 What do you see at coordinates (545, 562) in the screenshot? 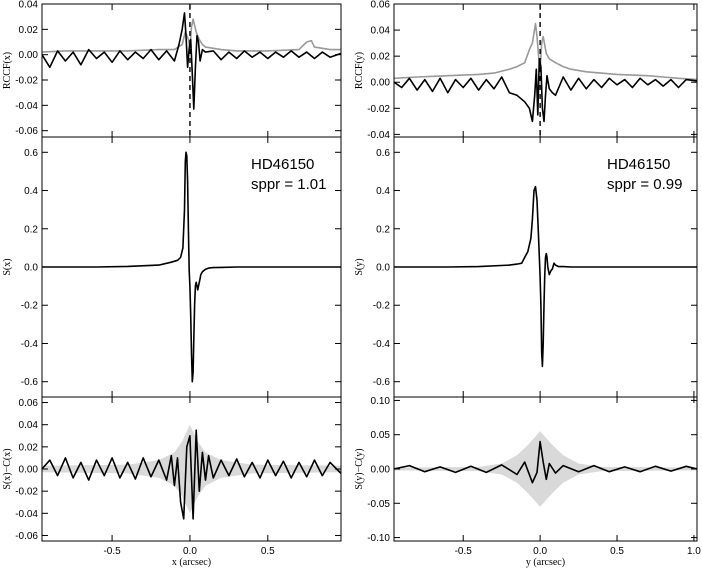
I see `x-axis-title: y (arcsec)` at bounding box center [545, 562].